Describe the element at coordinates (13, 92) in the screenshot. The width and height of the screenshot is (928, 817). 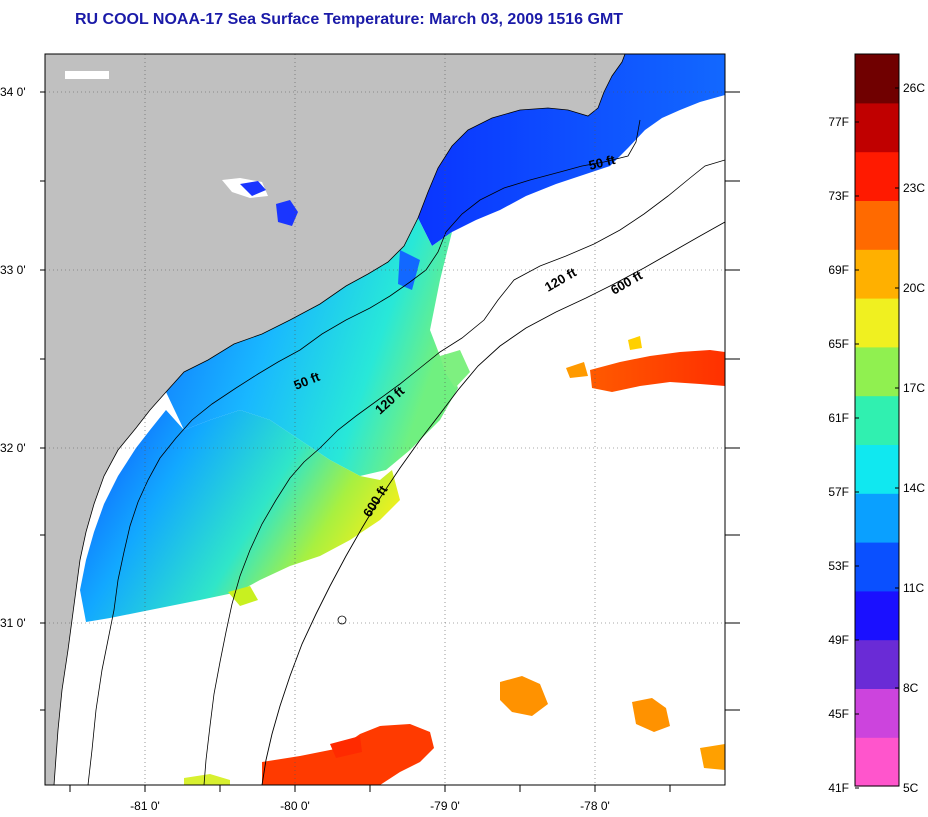
I see `lat-label-34: 34 0'` at that location.